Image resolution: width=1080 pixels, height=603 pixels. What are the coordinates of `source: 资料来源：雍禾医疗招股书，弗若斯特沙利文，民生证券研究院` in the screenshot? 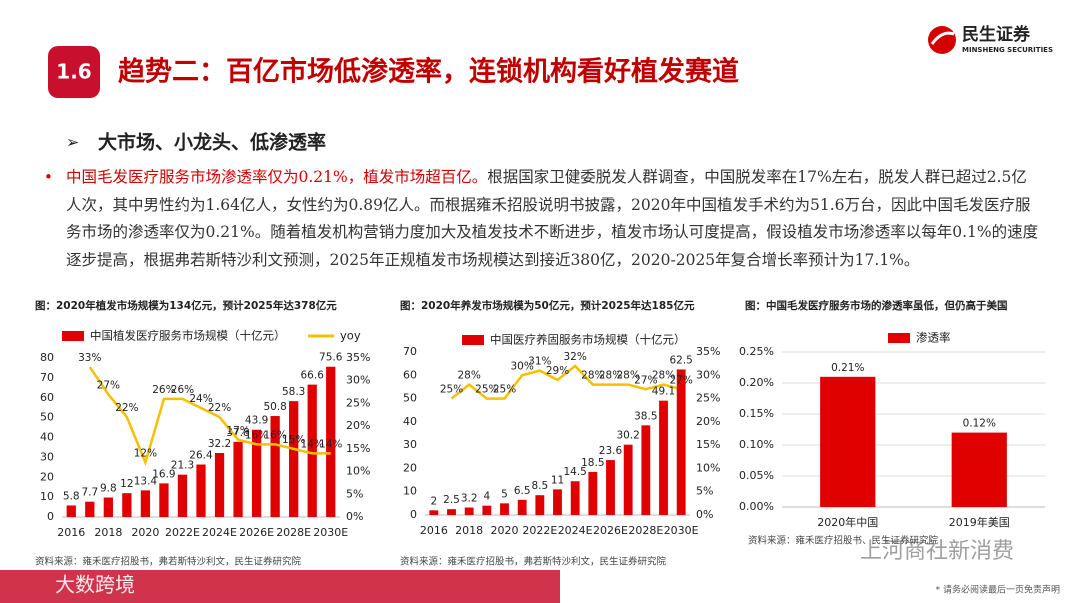 It's located at (168, 562).